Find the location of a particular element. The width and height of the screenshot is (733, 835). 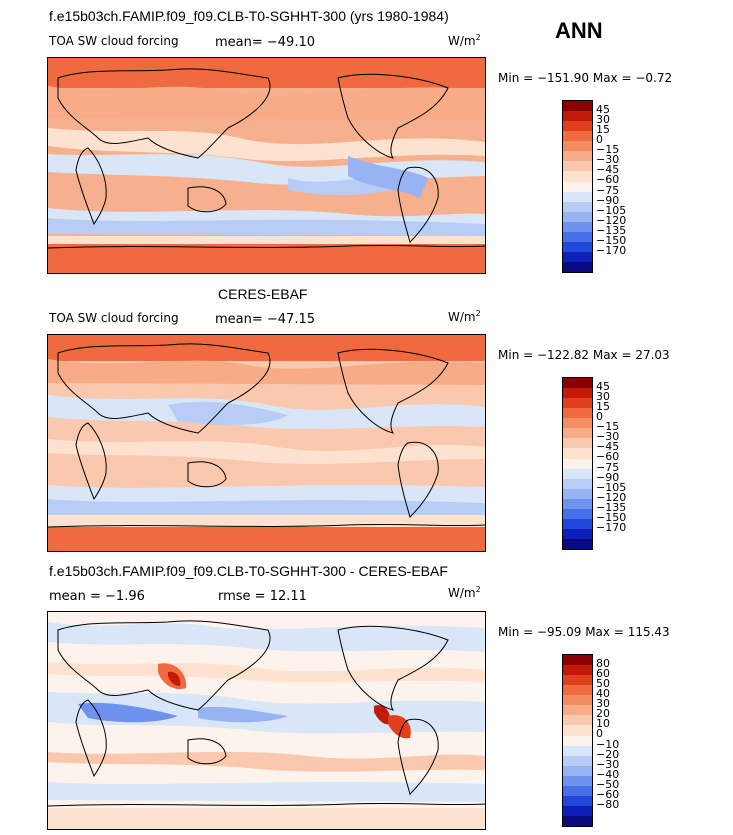

panel3-colorbar is located at coordinates (577, 740).